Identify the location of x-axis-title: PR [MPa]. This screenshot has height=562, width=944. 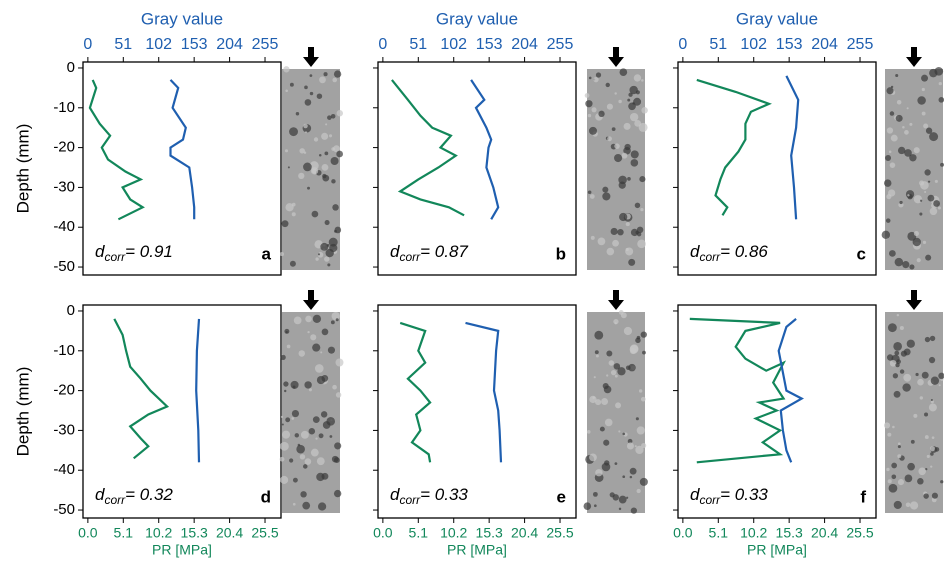
(477, 550).